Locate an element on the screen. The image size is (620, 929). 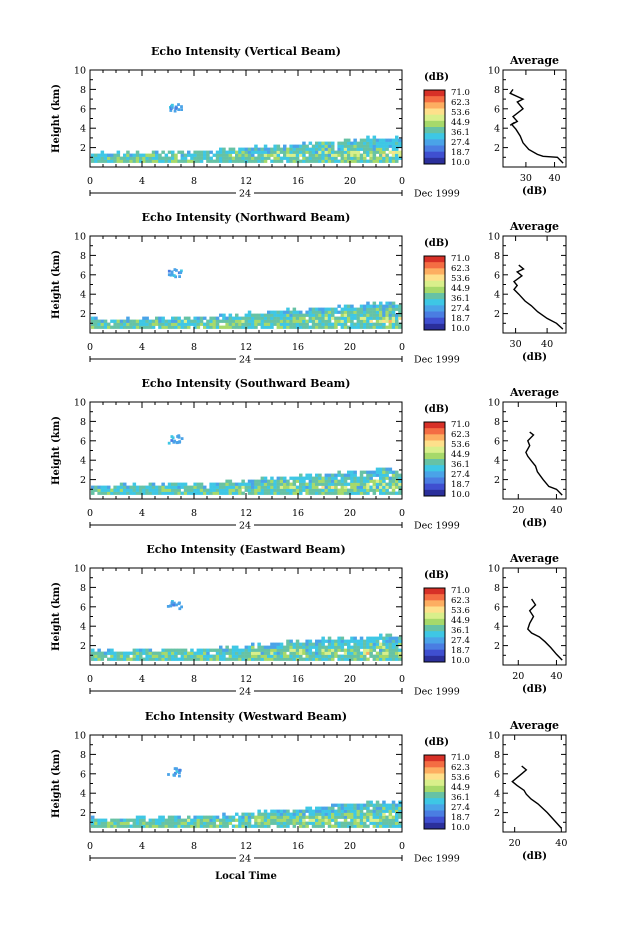
x-tick-label: 16 is located at coordinates (298, 347).